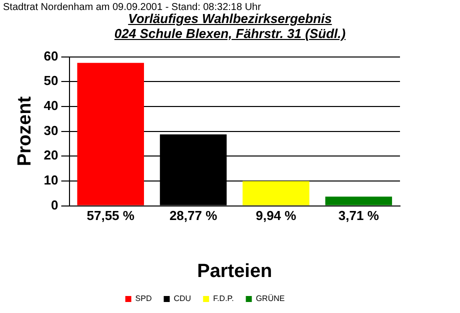  Describe the element at coordinates (193, 215) in the screenshot. I see `data-label: 28,77 %` at that location.